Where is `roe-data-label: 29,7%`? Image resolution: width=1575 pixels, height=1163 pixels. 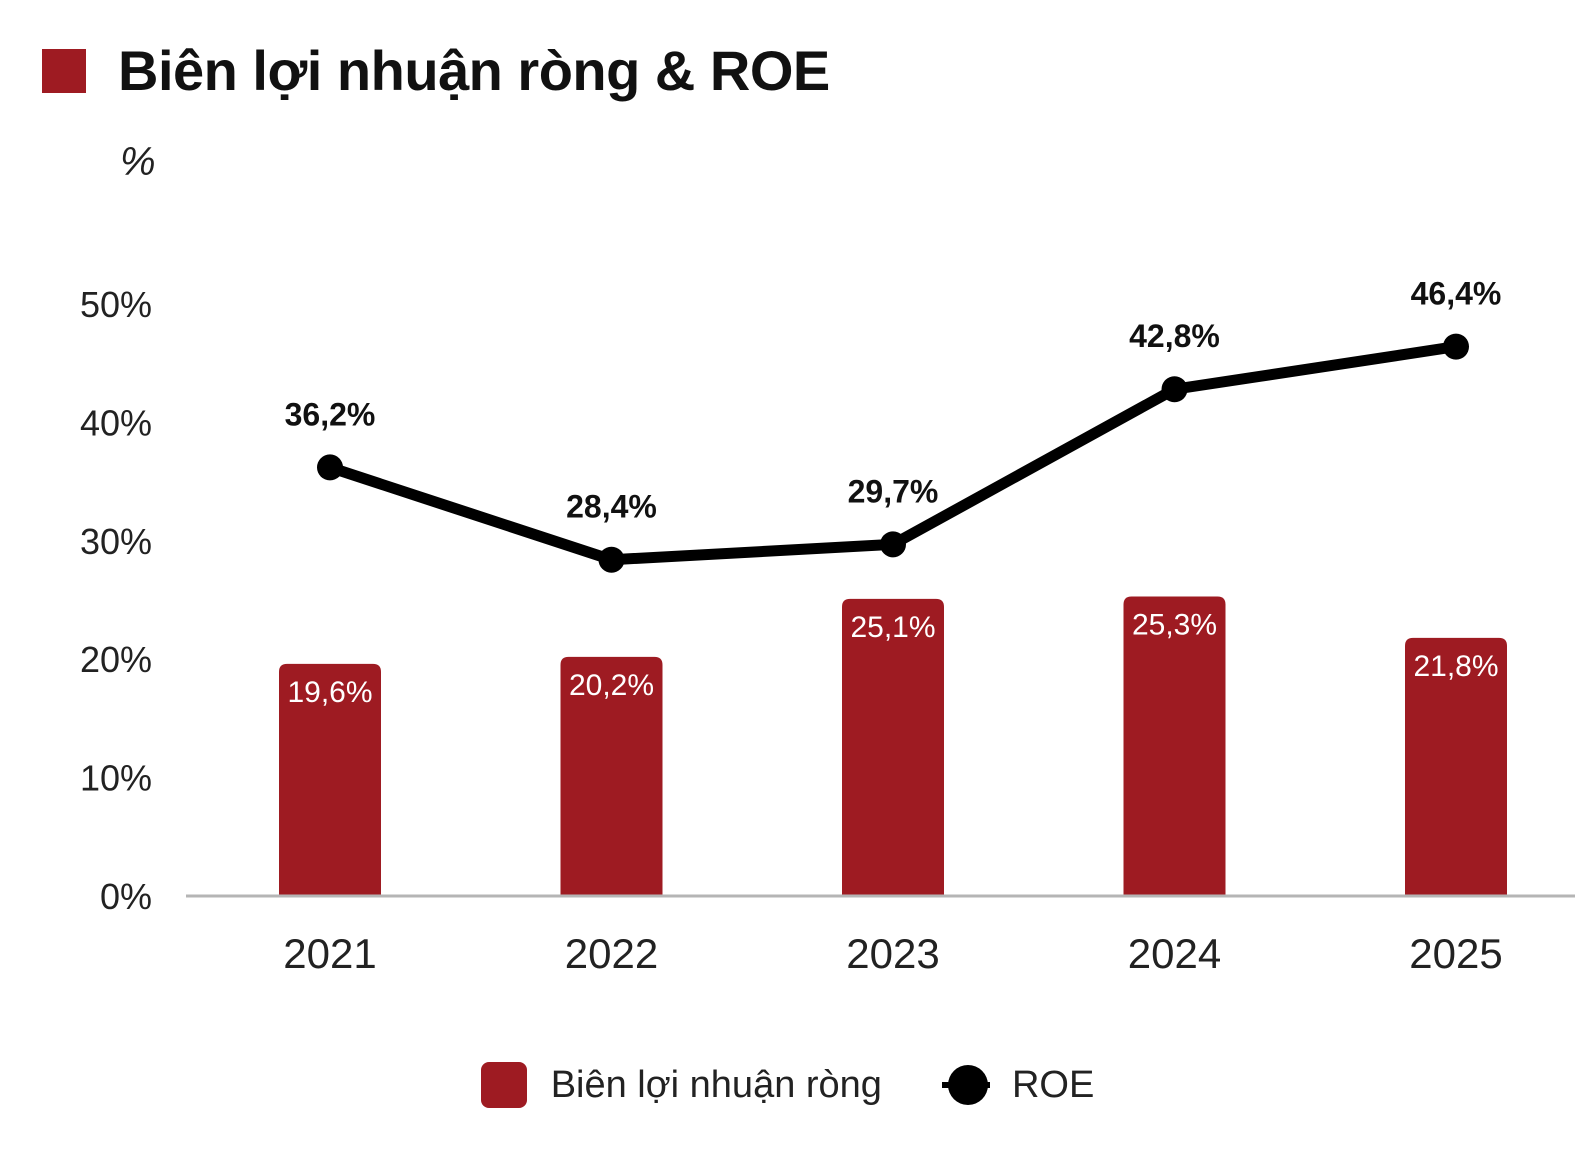
roe-data-label: 29,7% is located at coordinates (893, 491).